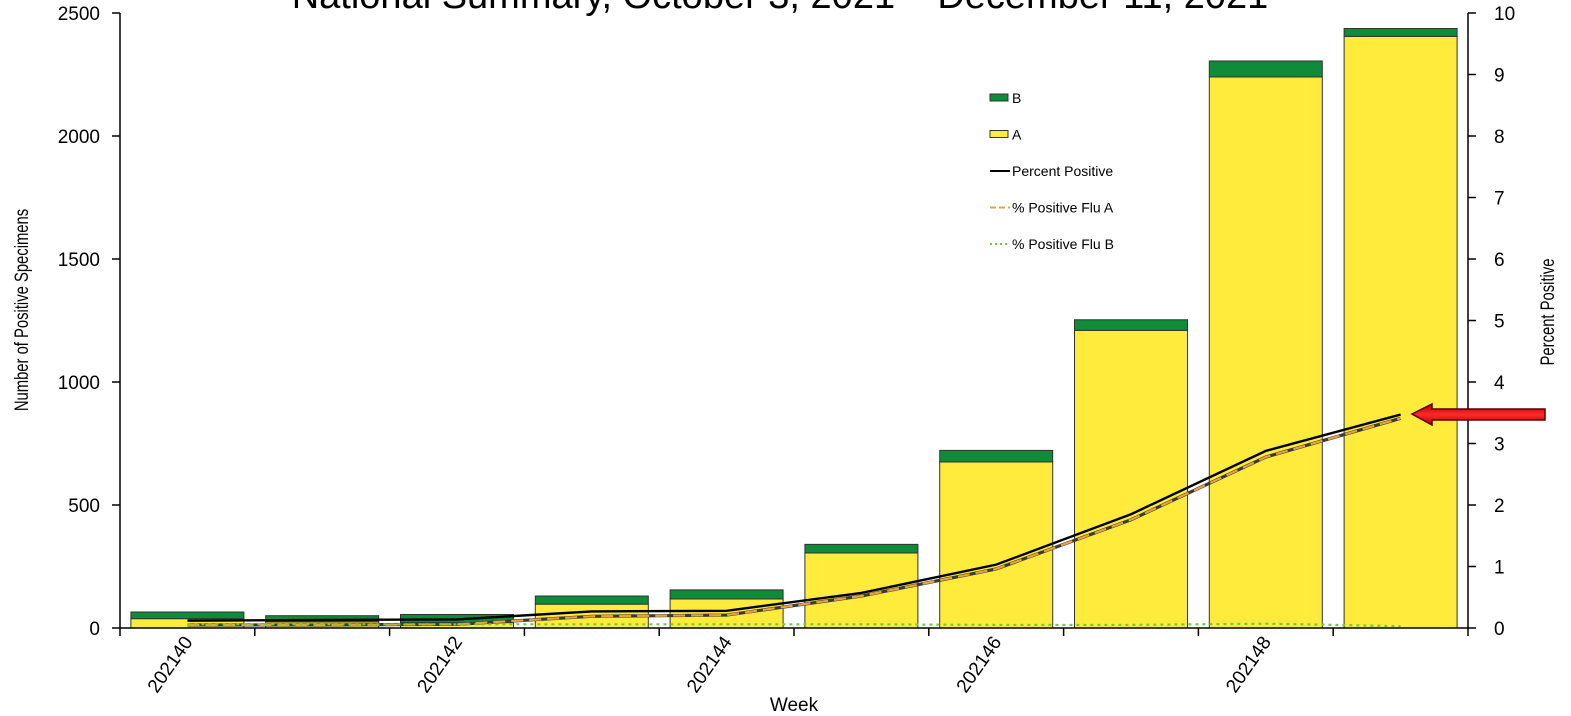 This screenshot has height=716, width=1571. What do you see at coordinates (1499, 506) in the screenshot?
I see `y-right-tick-label: 2` at bounding box center [1499, 506].